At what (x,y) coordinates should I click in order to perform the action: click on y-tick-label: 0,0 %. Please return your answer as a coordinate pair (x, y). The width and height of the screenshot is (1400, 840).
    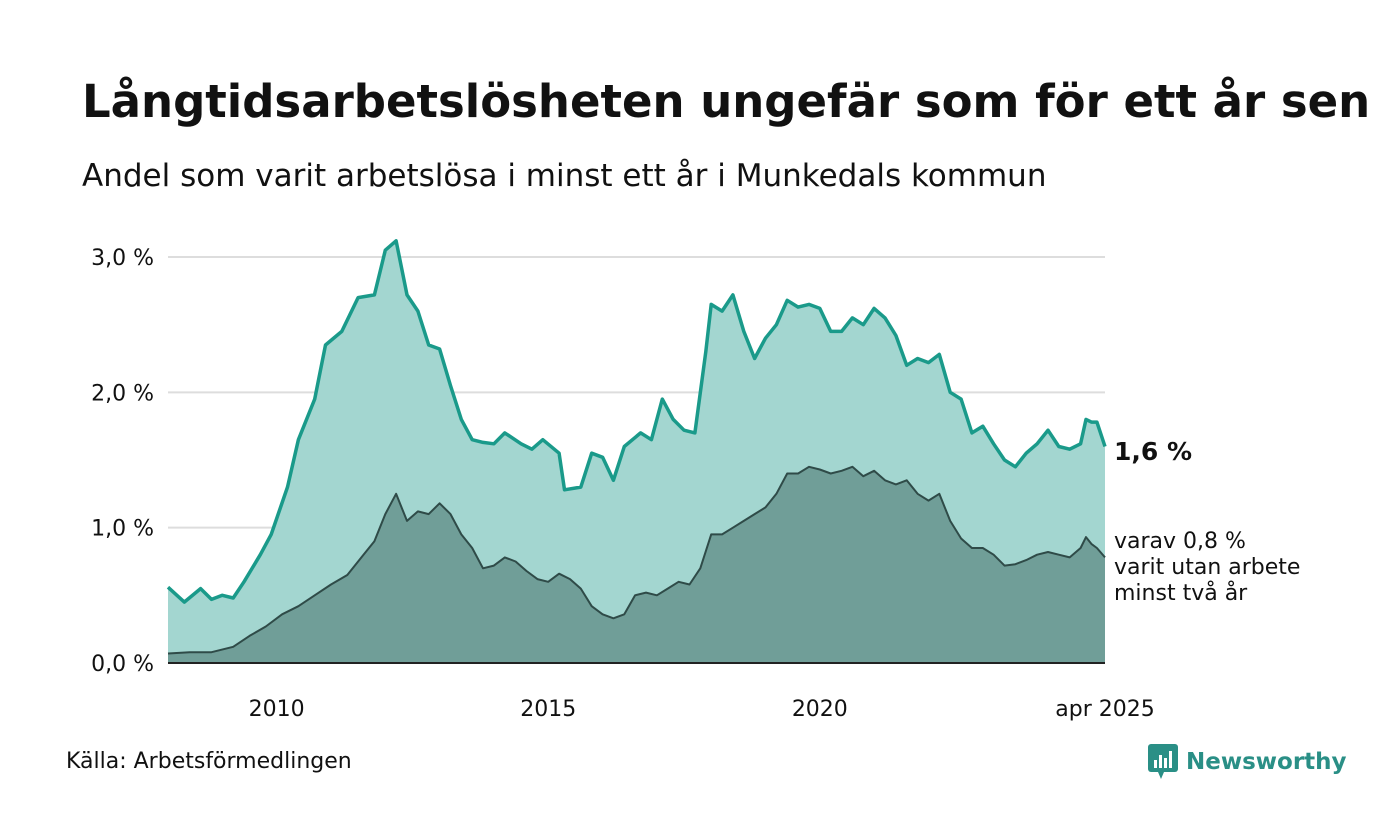
    Looking at the image, I should click on (122, 664).